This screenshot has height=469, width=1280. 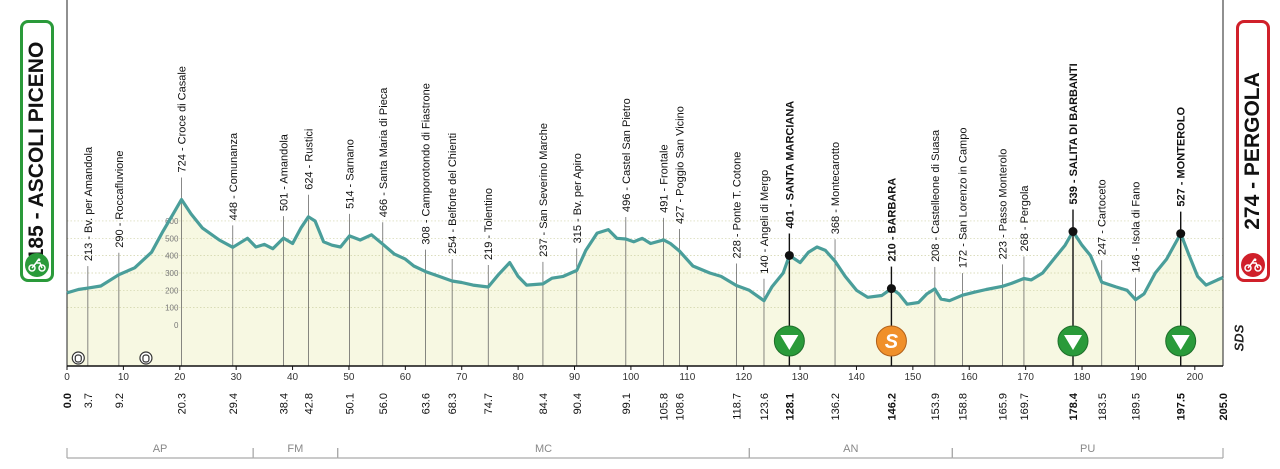 I want to click on km-label: 50.1, so click(x=351, y=403).